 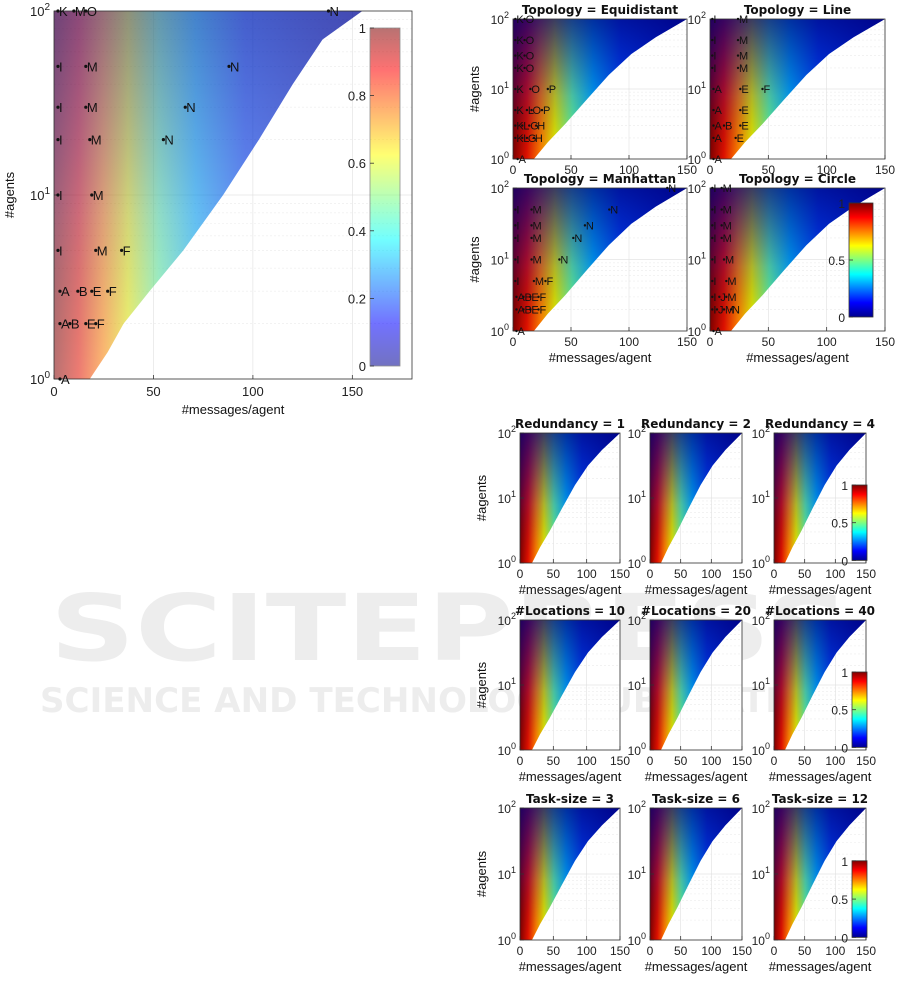 What do you see at coordinates (539, 139) in the screenshot?
I see `point-label: H` at bounding box center [539, 139].